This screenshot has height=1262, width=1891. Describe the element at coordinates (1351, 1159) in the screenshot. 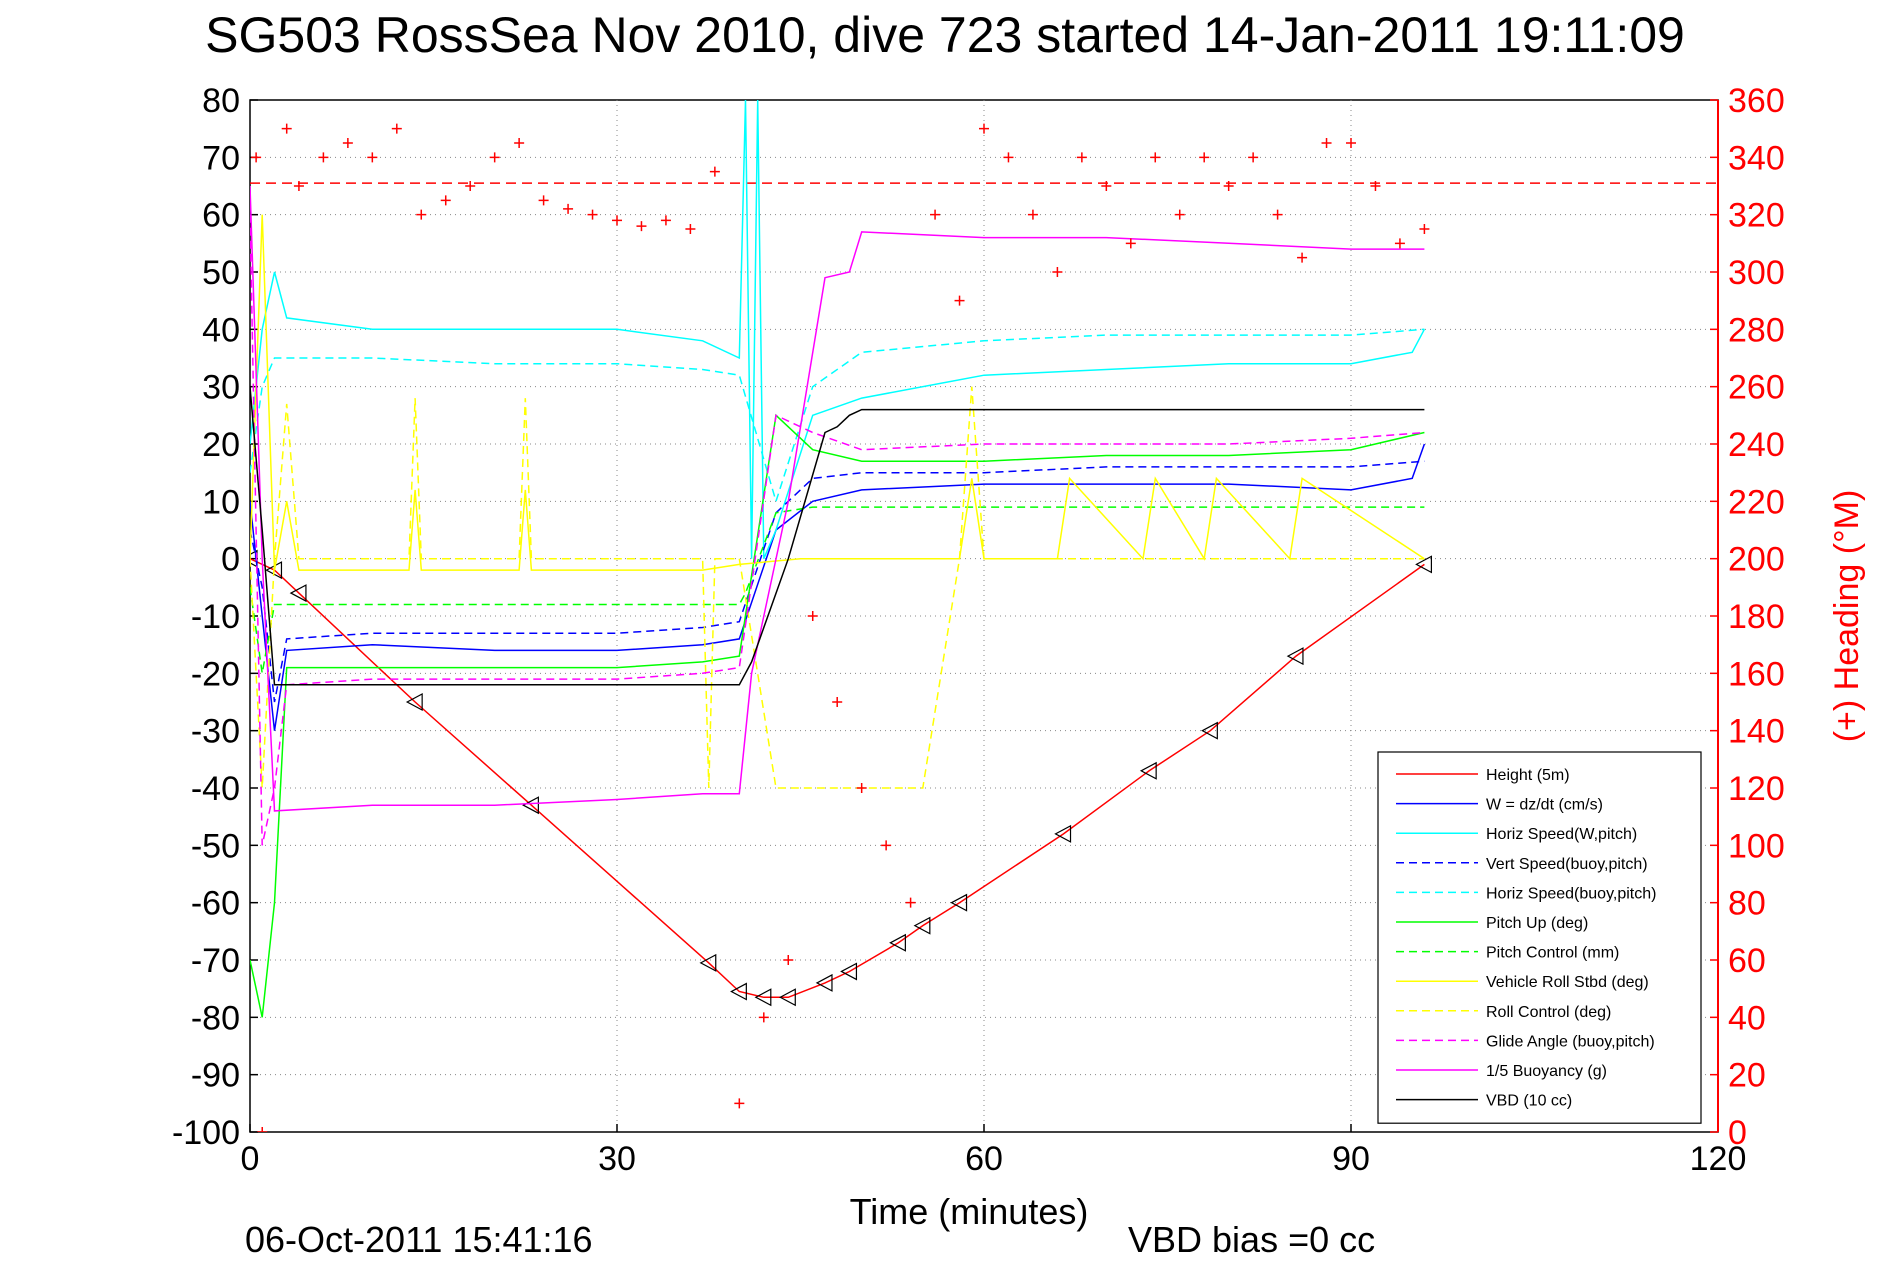

I see `x-tick-label: 90` at that location.